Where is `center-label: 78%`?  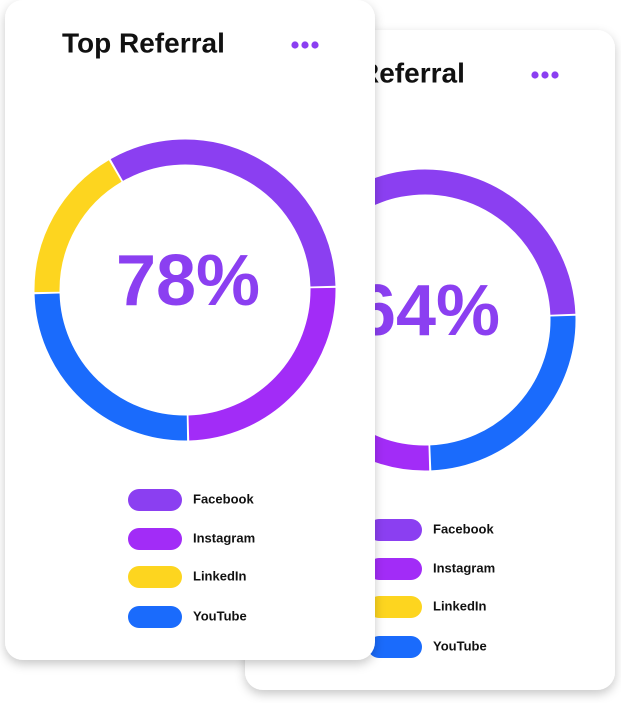 center-label: 78% is located at coordinates (188, 281).